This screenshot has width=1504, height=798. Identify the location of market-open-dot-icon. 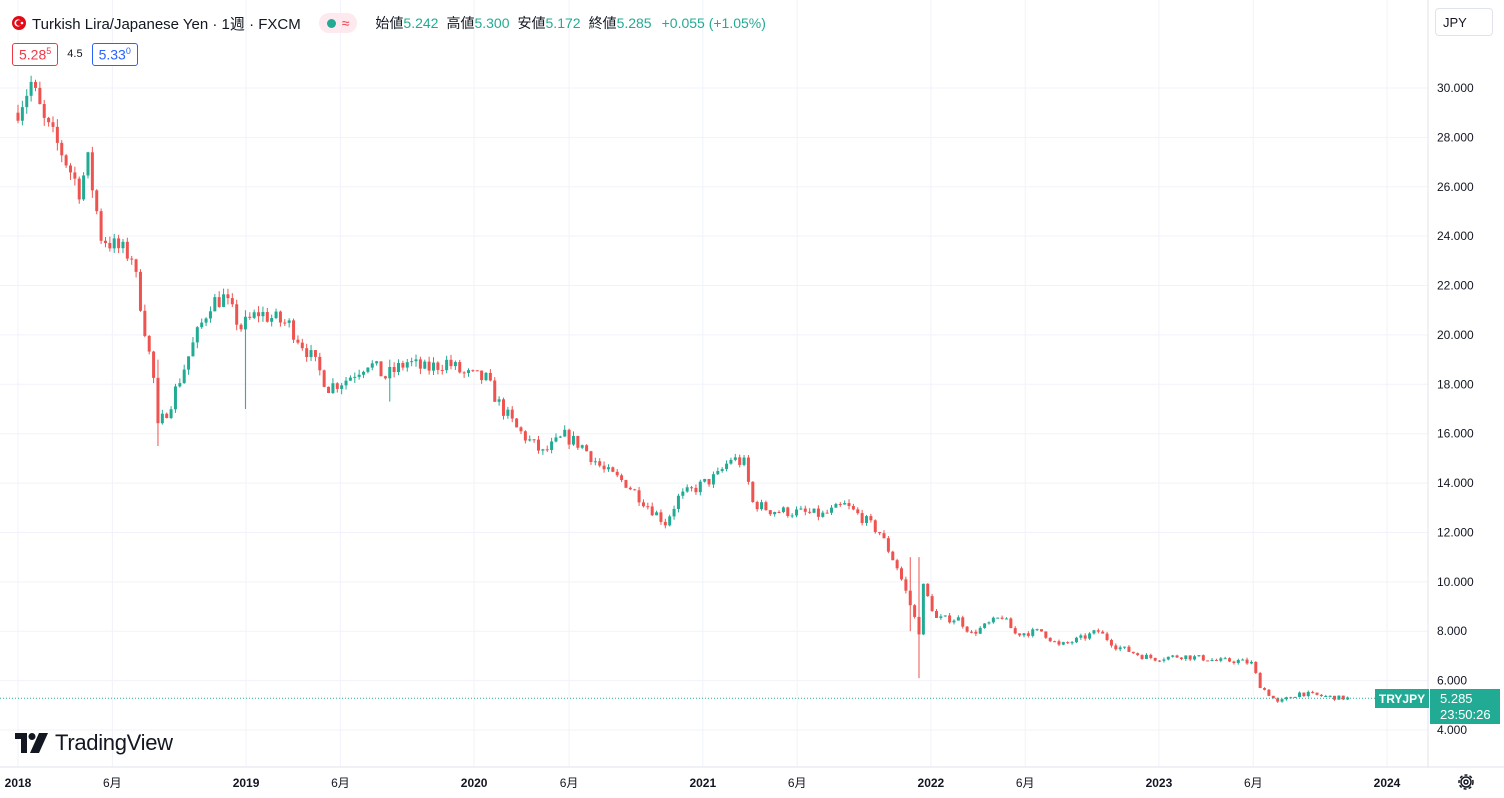
(331, 23).